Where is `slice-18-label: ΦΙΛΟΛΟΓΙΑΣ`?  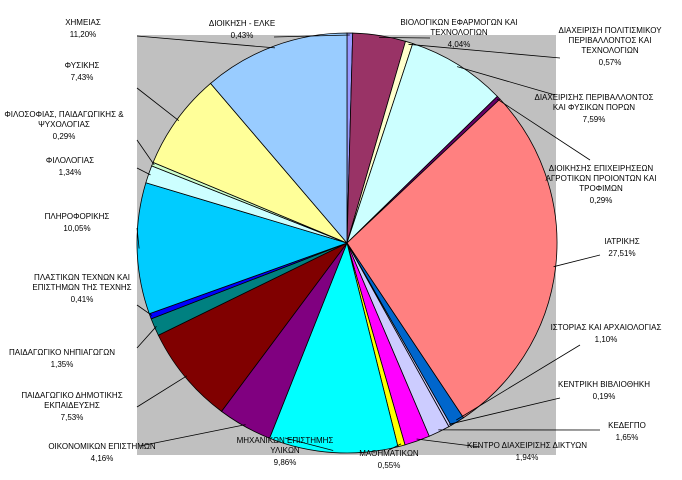
slice-18-label: ΦΙΛΟΛΟΓΙΑΣ is located at coordinates (70, 160).